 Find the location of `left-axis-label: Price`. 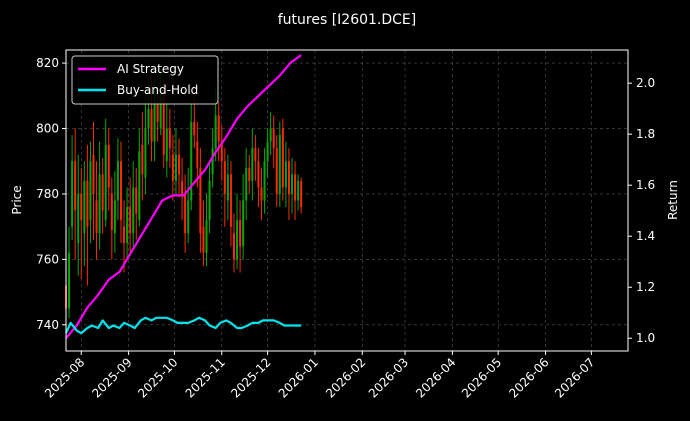

left-axis-label: Price is located at coordinates (17, 199).